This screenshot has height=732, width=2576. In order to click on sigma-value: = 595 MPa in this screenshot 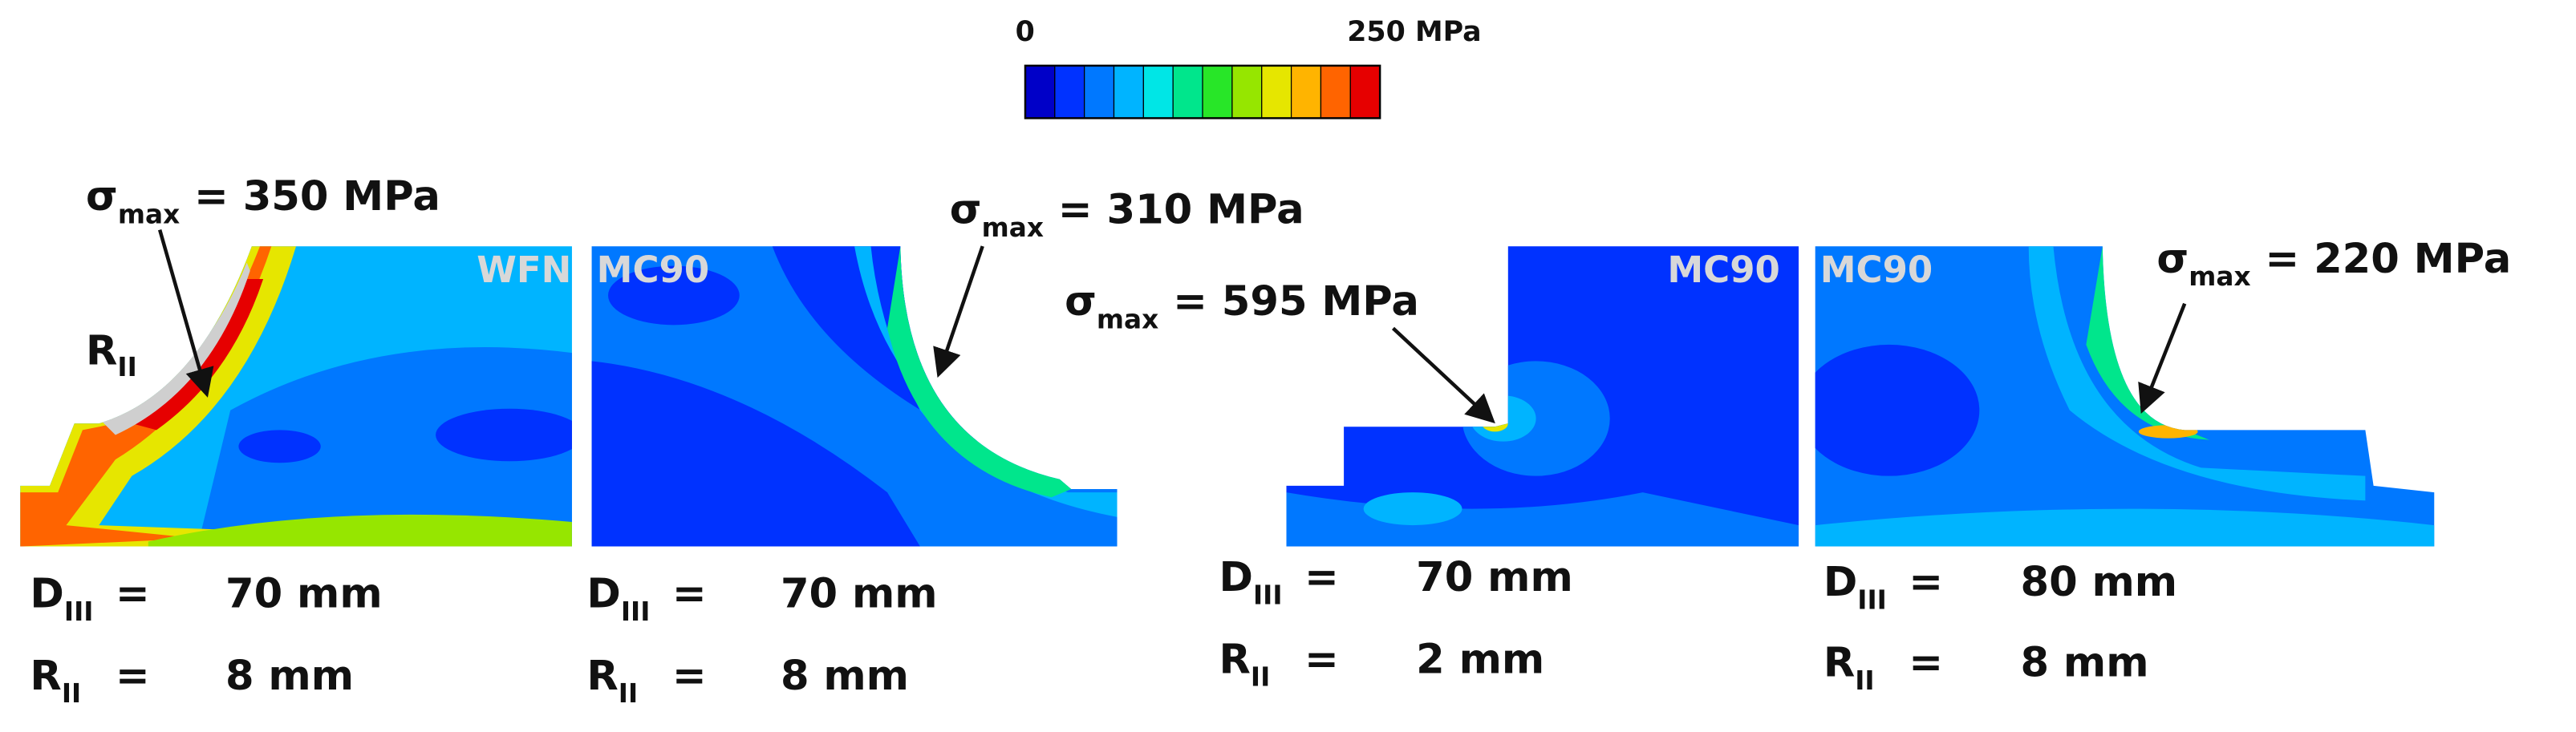, I will do `click(1288, 302)`.